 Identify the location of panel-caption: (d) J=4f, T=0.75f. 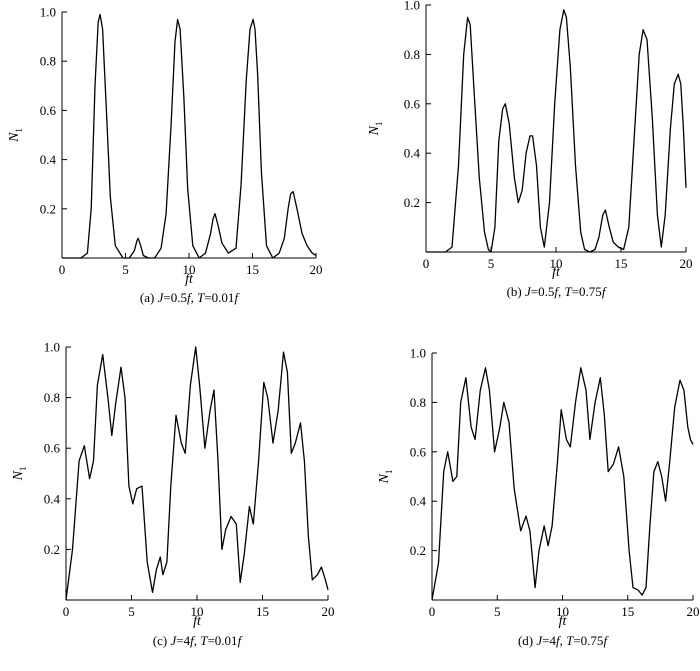
(564, 640).